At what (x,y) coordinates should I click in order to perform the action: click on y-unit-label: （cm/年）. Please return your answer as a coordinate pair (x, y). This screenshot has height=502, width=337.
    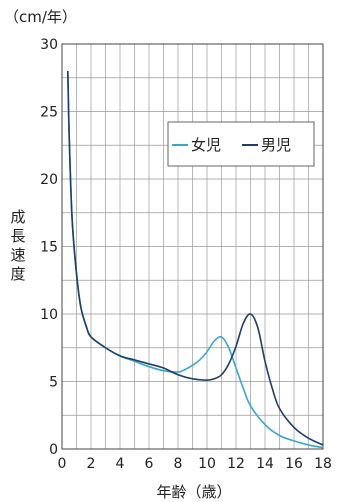
    Looking at the image, I should click on (40, 17).